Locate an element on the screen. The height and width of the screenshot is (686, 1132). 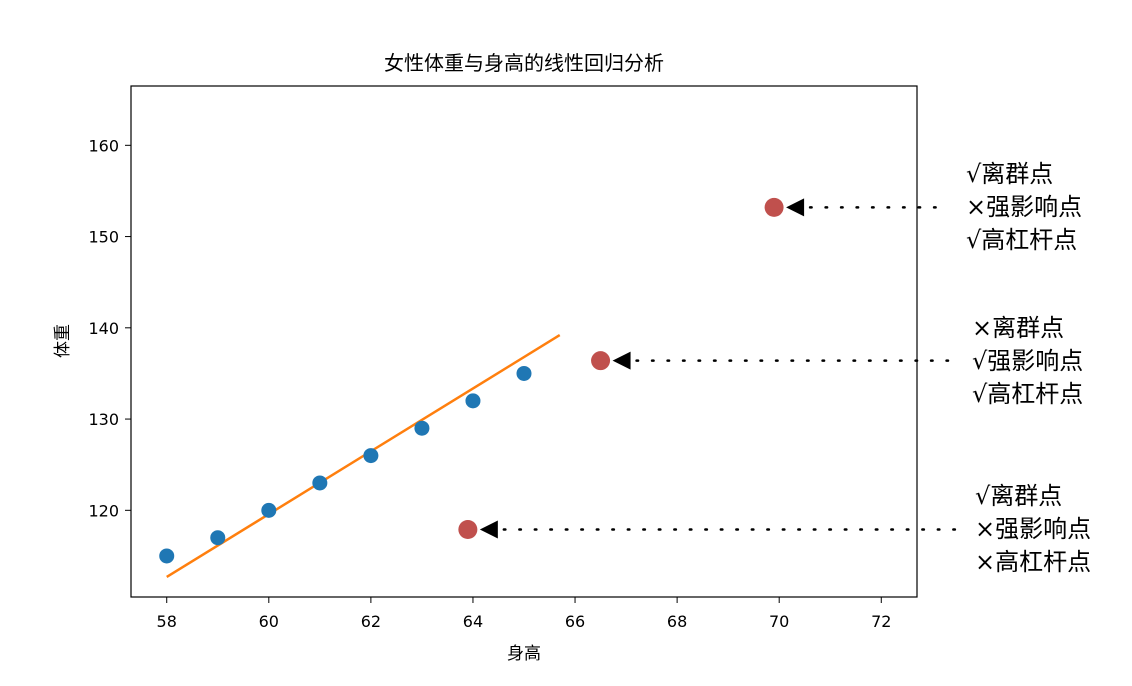
y-tick-label: 140 is located at coordinates (103, 328).